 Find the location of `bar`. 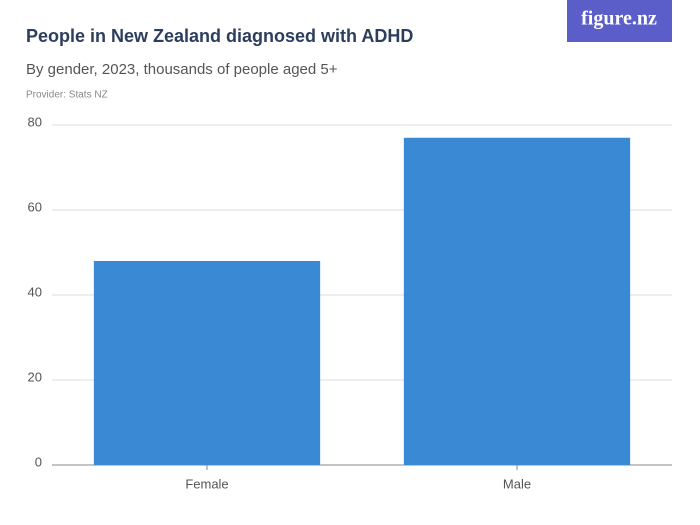

bar is located at coordinates (207, 363).